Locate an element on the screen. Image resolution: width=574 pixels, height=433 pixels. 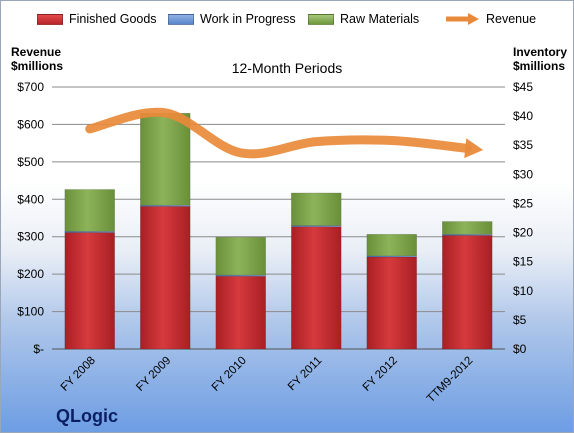
right-tick-label: $0 is located at coordinates (520, 349).